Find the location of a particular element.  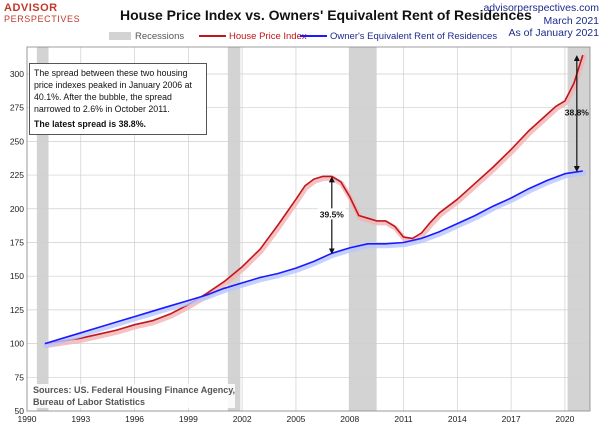

sources-line2: Bureau of Labor Statistics is located at coordinates (89, 402).